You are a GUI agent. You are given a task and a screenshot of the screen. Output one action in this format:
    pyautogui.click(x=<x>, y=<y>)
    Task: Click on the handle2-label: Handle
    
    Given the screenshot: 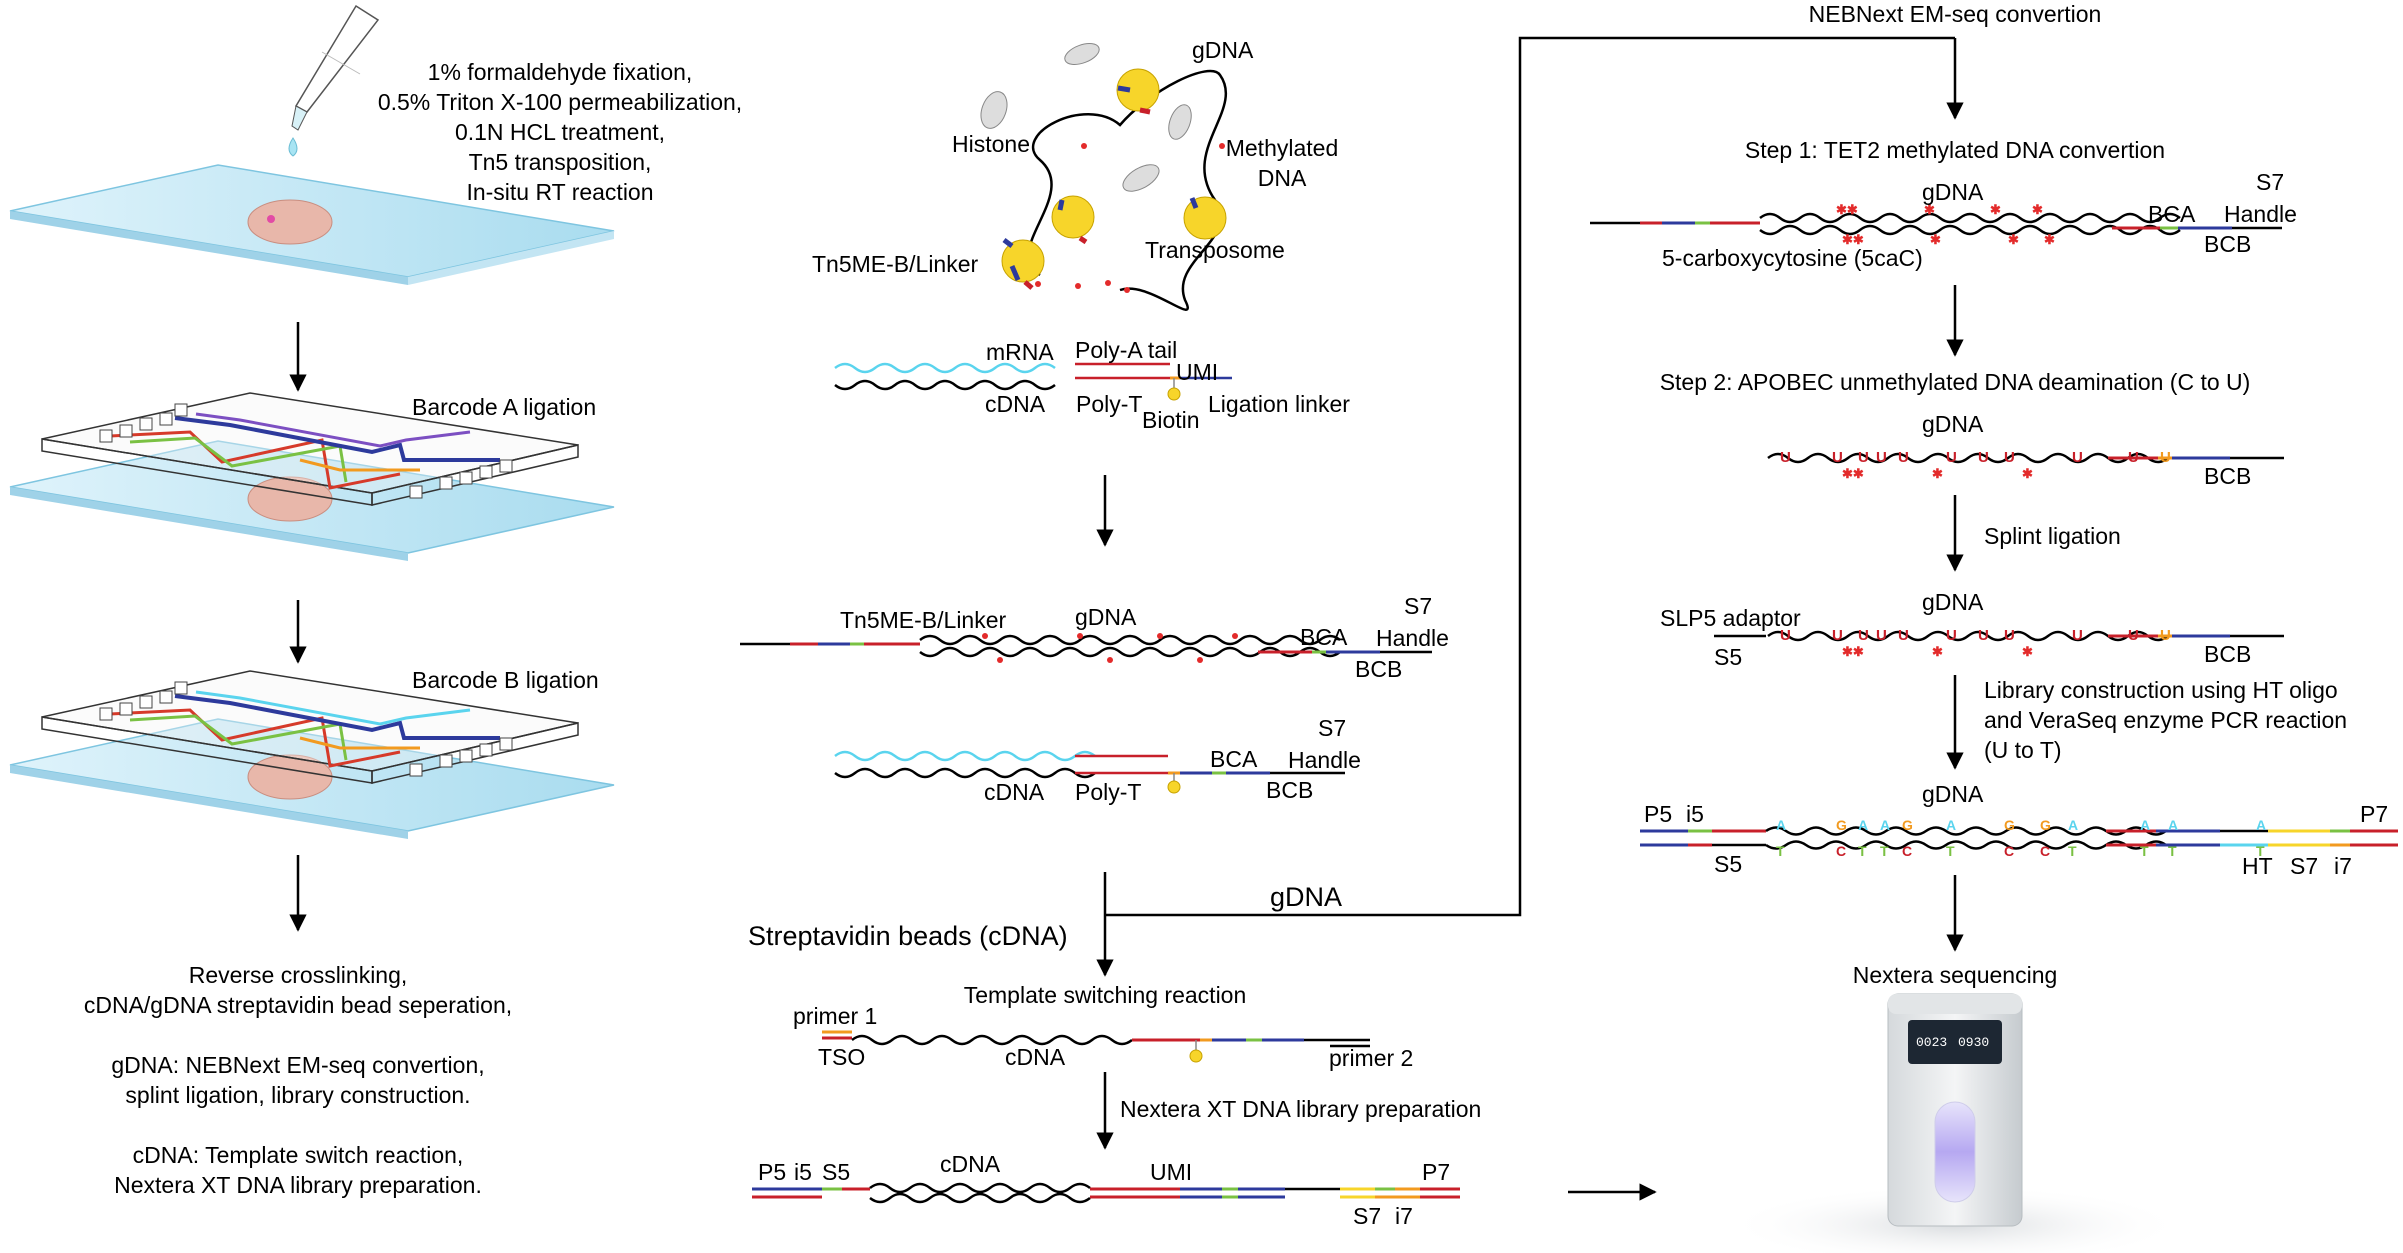 What is the action you would take?
    pyautogui.click(x=1324, y=760)
    